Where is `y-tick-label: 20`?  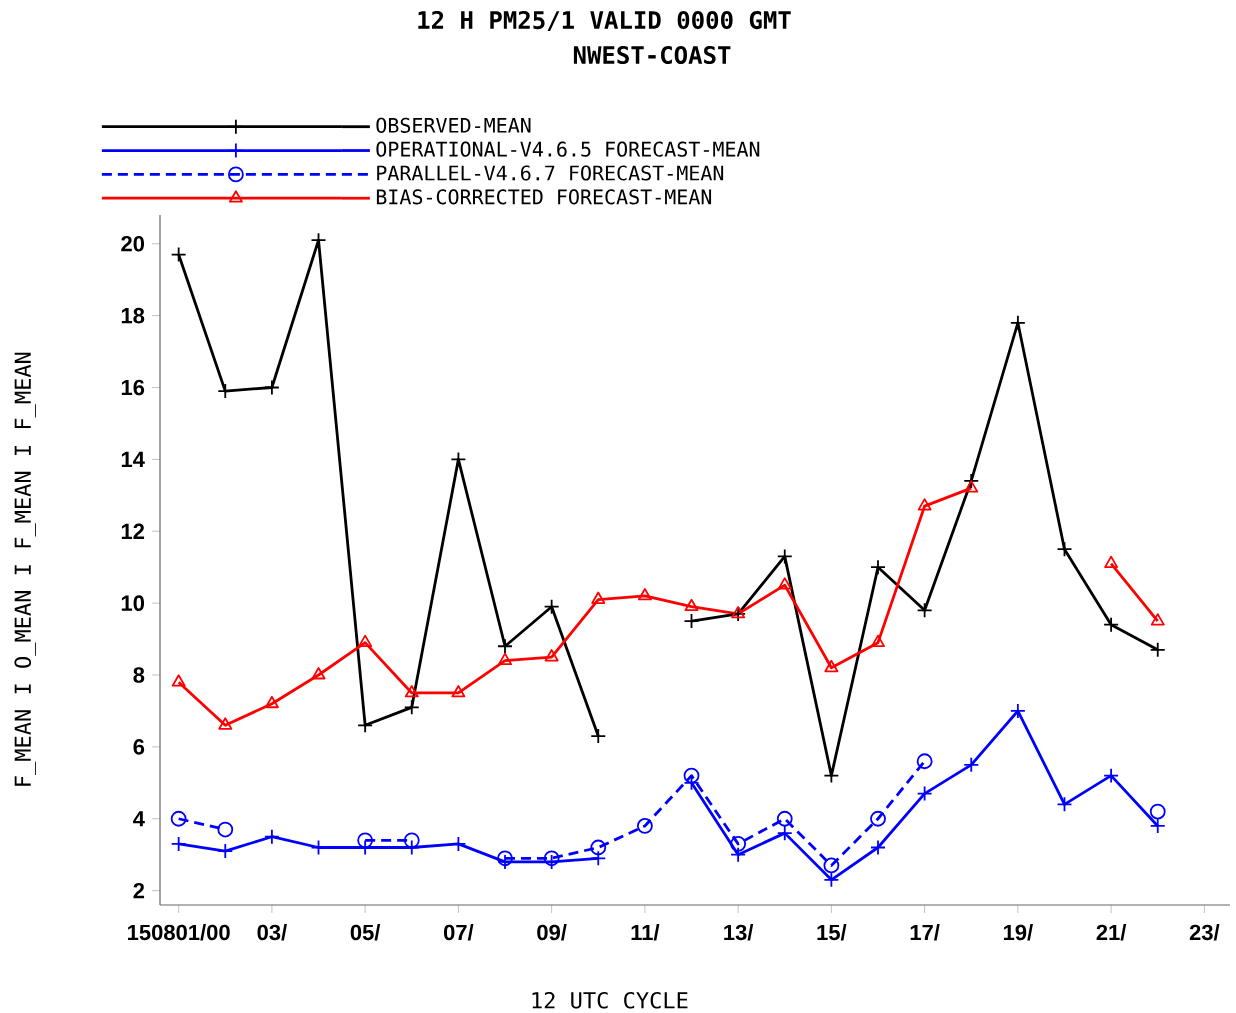 y-tick-label: 20 is located at coordinates (133, 243).